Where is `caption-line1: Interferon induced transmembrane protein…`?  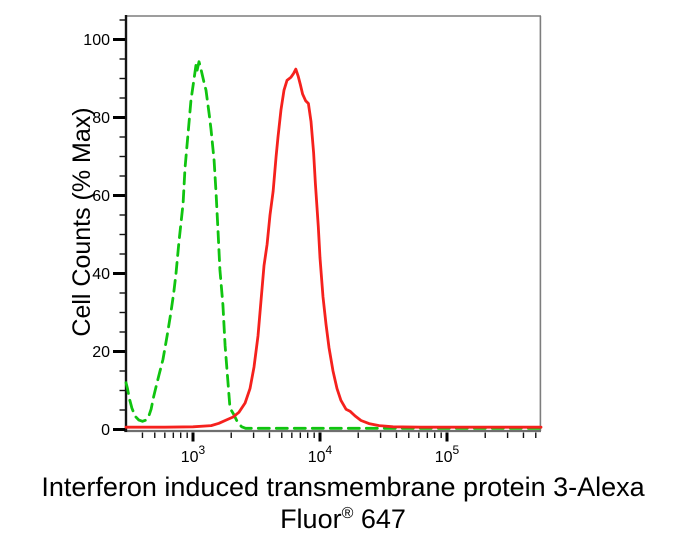
caption-line1: Interferon induced transmembrane protein… is located at coordinates (343, 487).